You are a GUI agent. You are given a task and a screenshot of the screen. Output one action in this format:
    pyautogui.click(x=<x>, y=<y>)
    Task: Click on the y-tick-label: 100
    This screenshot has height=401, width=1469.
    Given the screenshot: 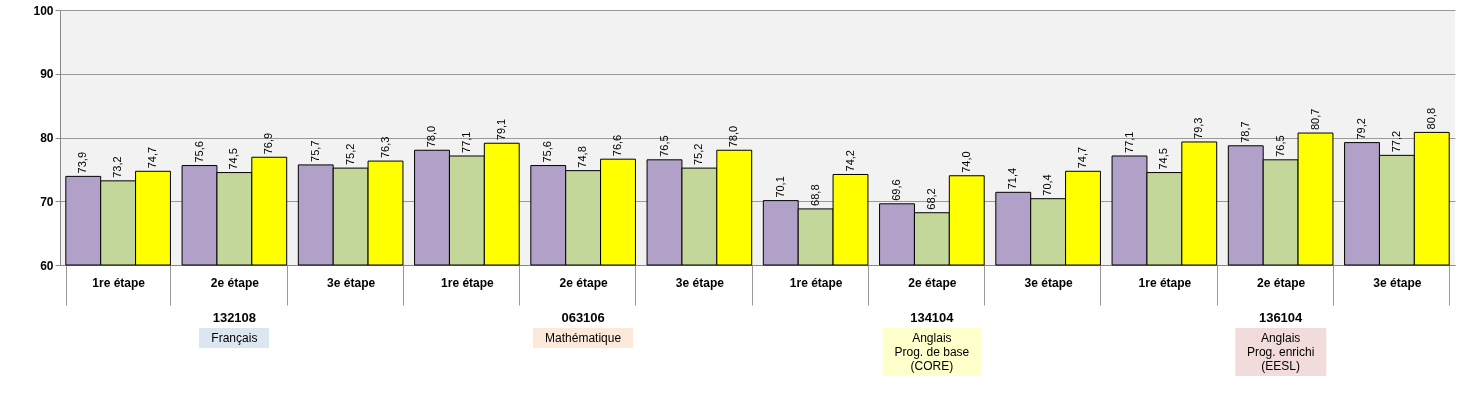 What is the action you would take?
    pyautogui.click(x=43, y=10)
    